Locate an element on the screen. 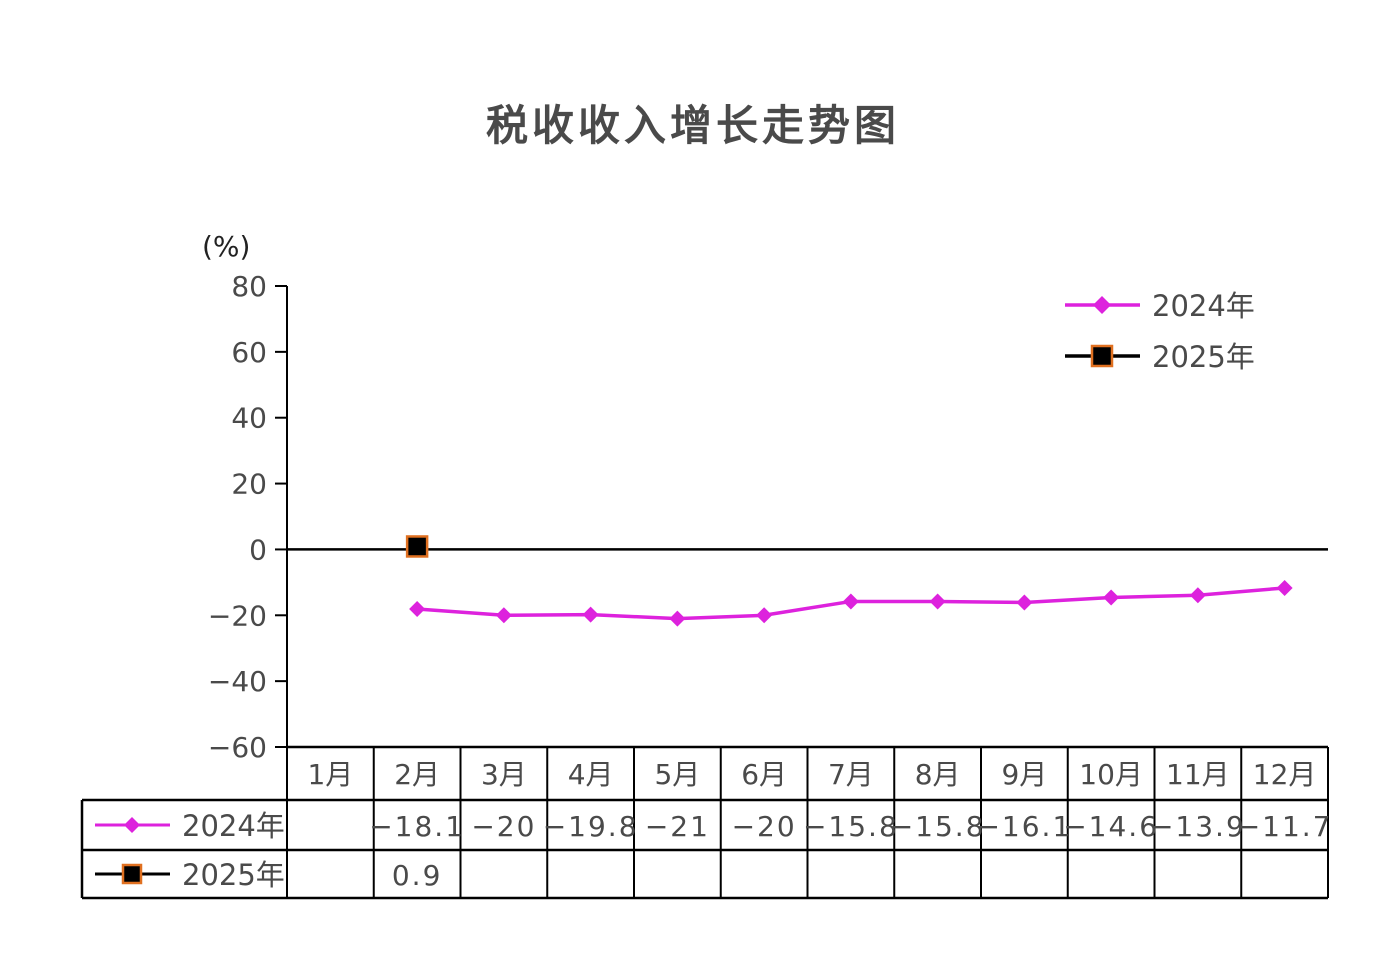  y-tick-label: 80 is located at coordinates (249, 286).